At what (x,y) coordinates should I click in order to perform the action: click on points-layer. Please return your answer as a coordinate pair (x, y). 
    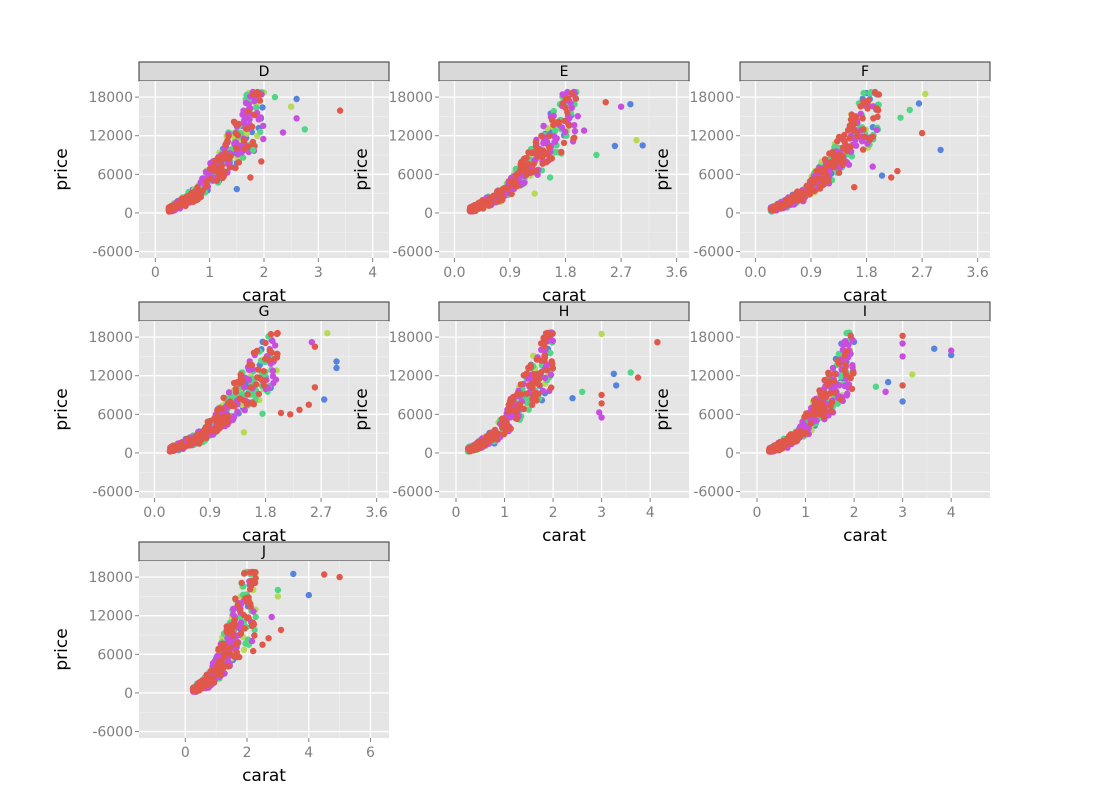
    Looking at the image, I should click on (562, 392).